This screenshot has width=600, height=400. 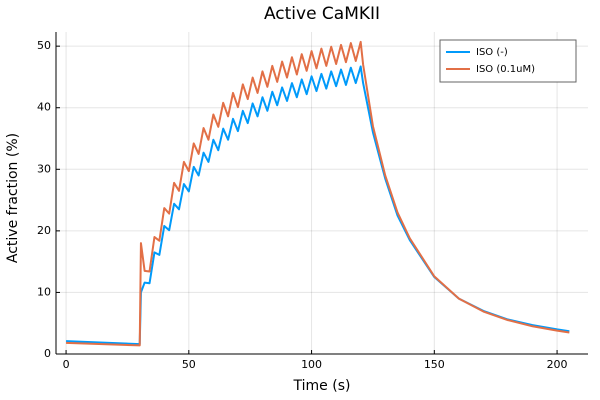 I want to click on x-tick-label: 0, so click(x=66, y=364).